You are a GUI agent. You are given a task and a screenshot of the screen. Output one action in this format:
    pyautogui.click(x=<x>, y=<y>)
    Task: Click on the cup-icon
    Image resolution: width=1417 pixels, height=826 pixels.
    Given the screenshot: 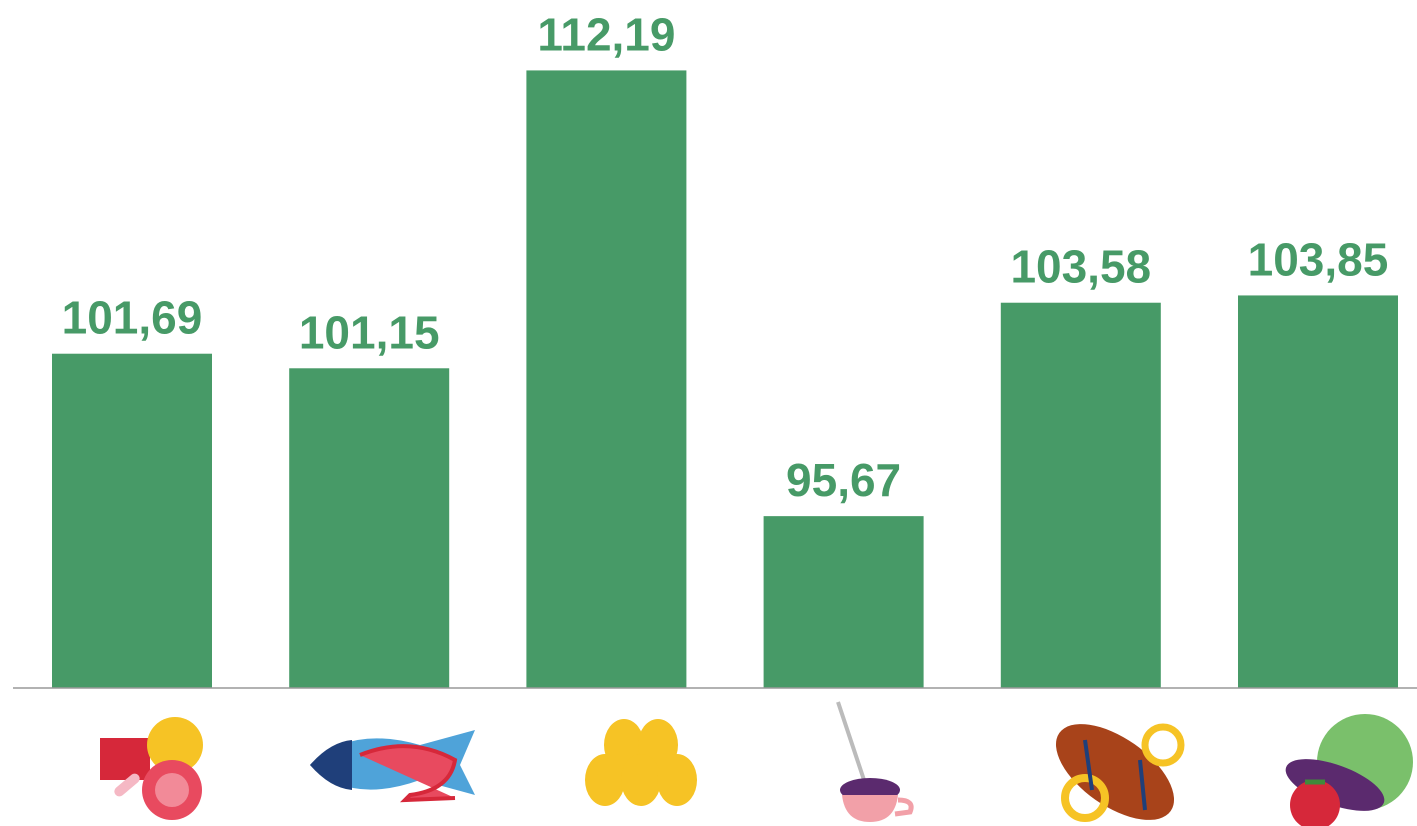 What is the action you would take?
    pyautogui.click(x=875, y=761)
    